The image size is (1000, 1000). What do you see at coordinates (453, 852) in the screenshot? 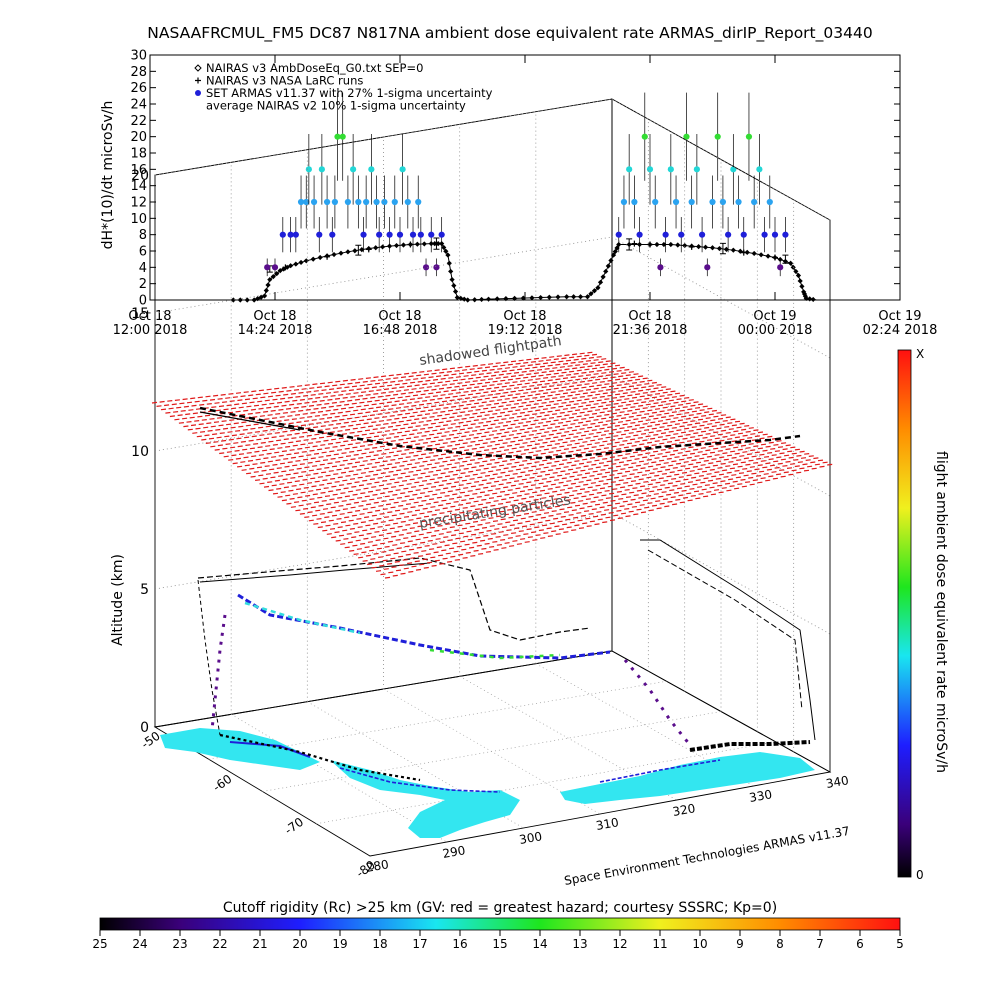
I see `longitude-tick-label: 290` at bounding box center [453, 852].